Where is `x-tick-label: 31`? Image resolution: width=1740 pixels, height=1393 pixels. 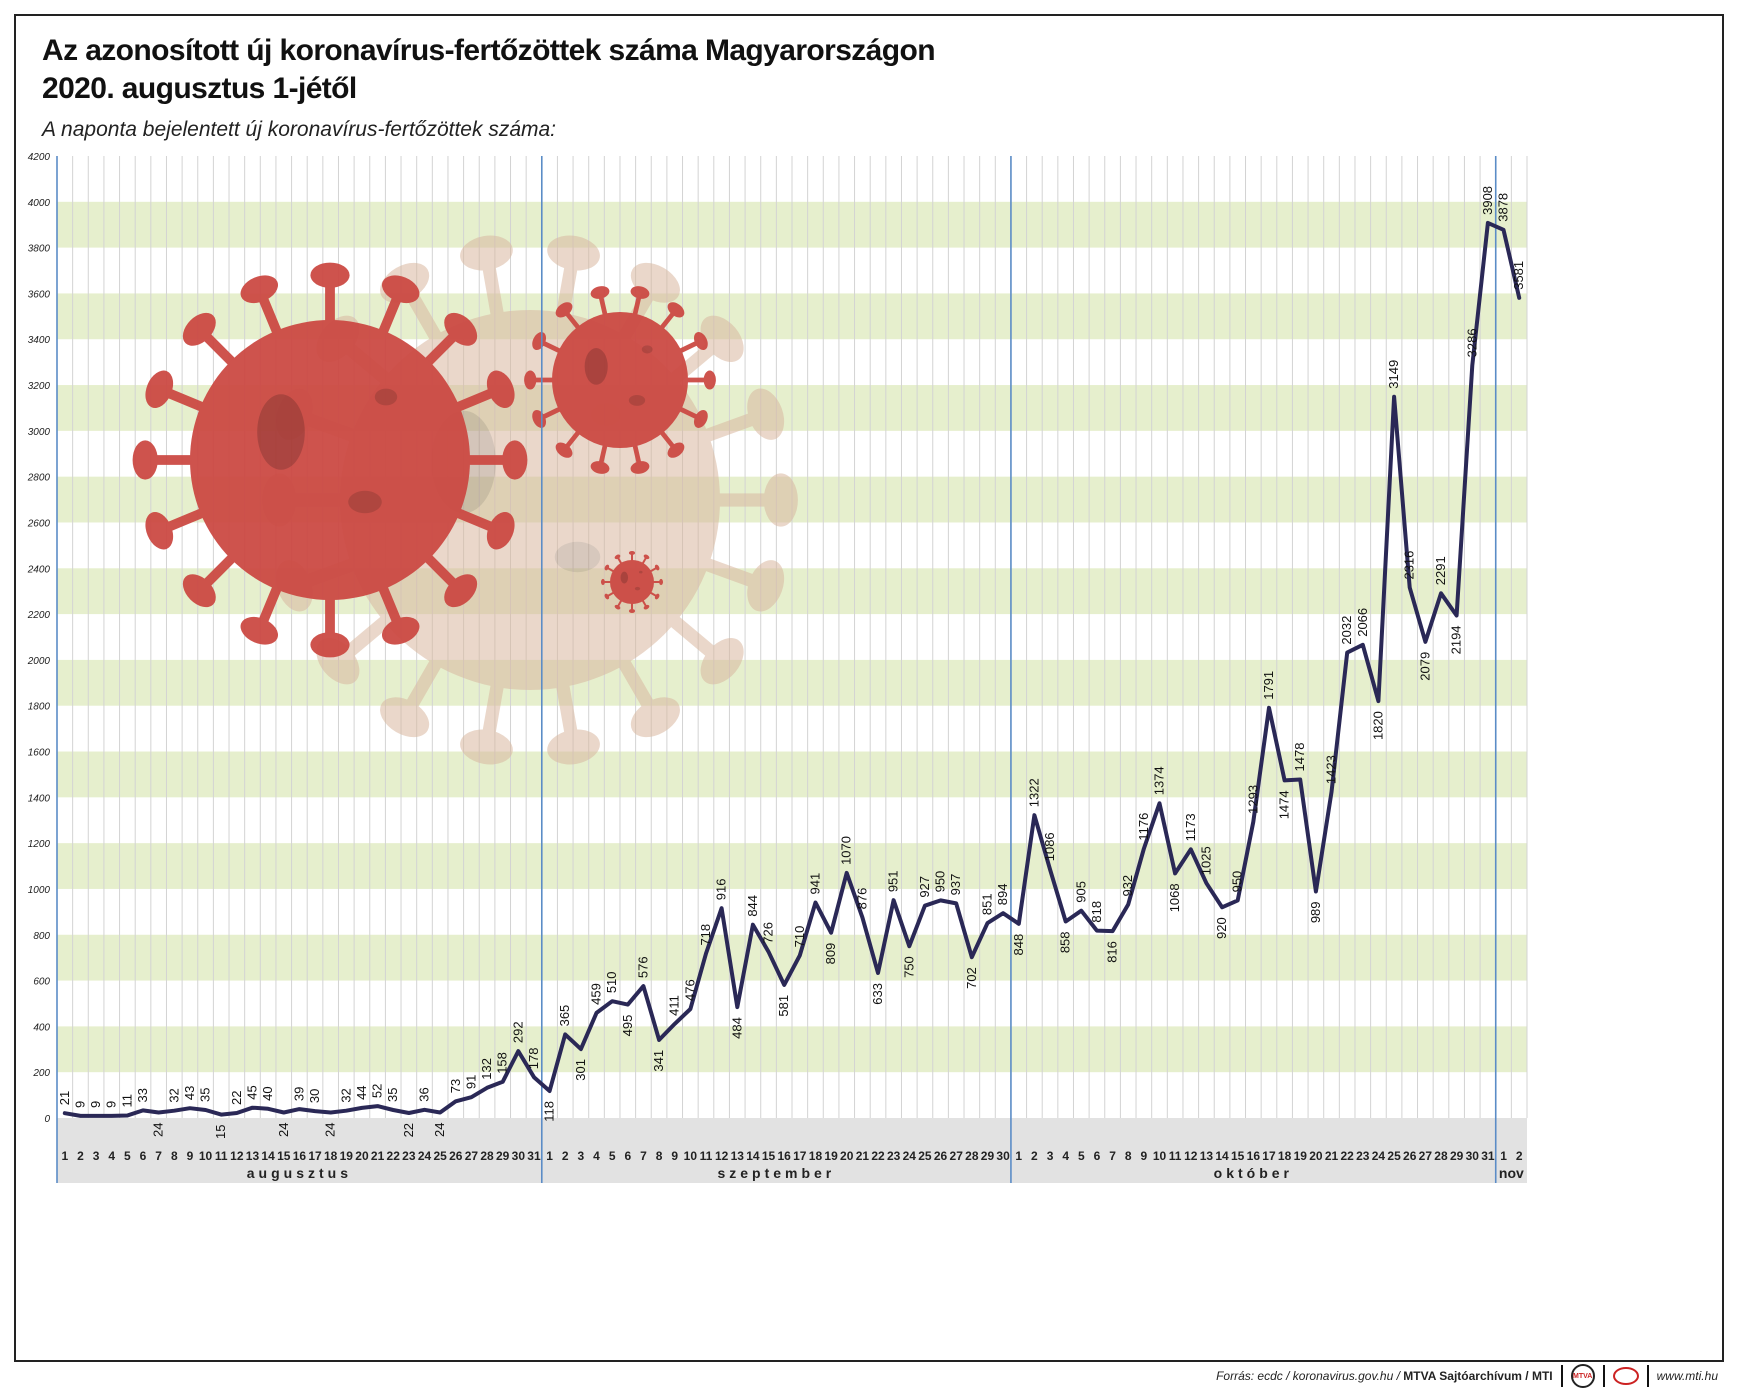 x-tick-label: 31 is located at coordinates (1488, 1156).